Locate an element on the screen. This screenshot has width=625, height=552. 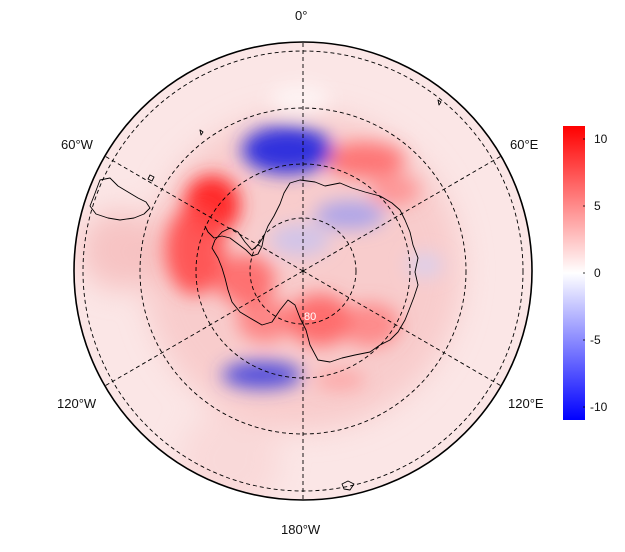
colorbar is located at coordinates (574, 273).